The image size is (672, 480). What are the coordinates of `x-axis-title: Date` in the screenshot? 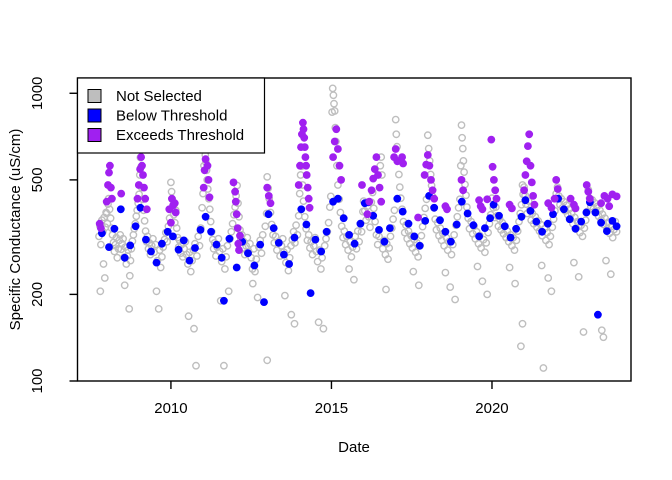 It's located at (354, 447).